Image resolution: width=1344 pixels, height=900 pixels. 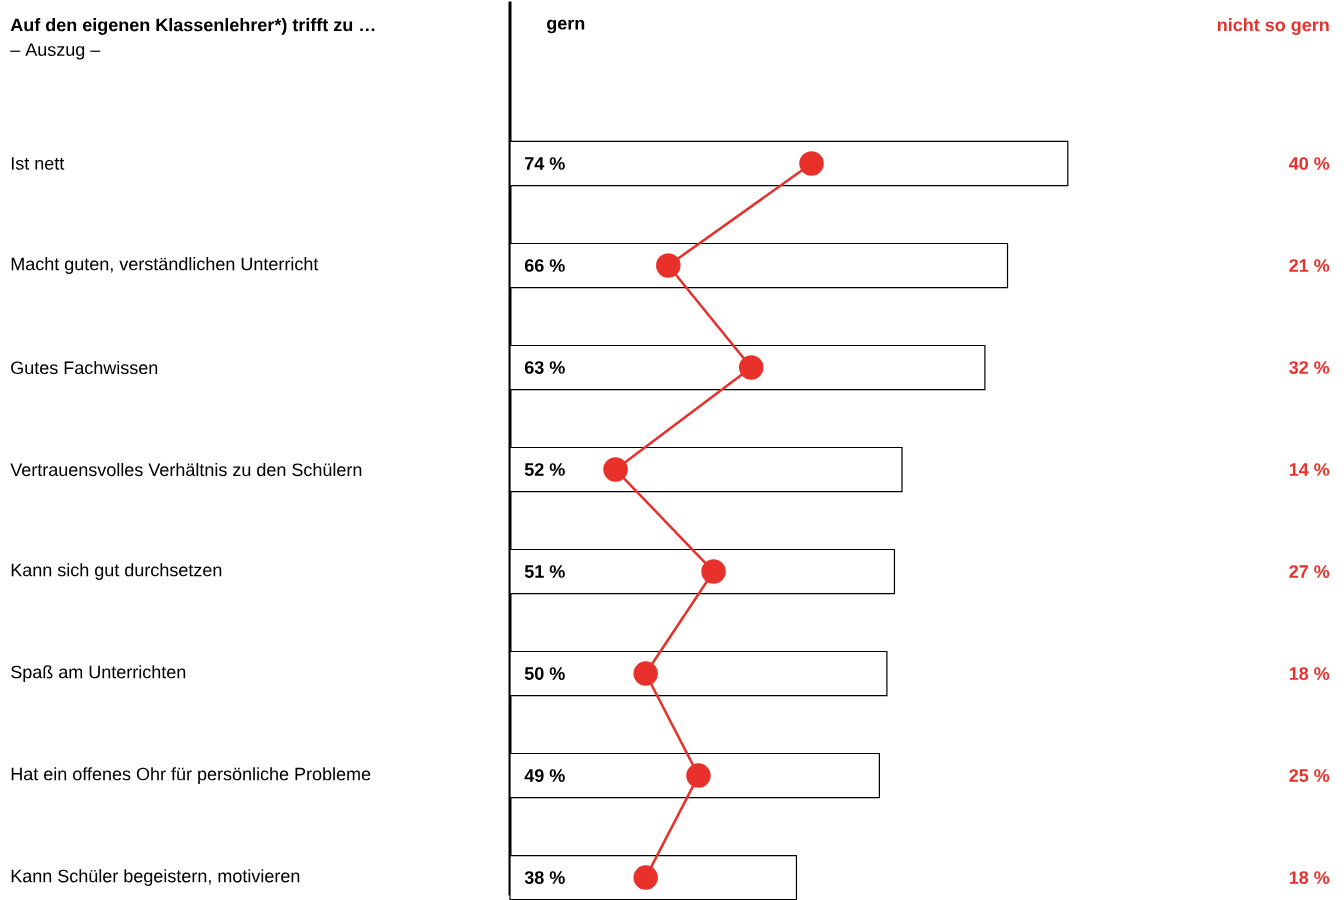 I want to click on data-label: 14 %, so click(x=1309, y=469).